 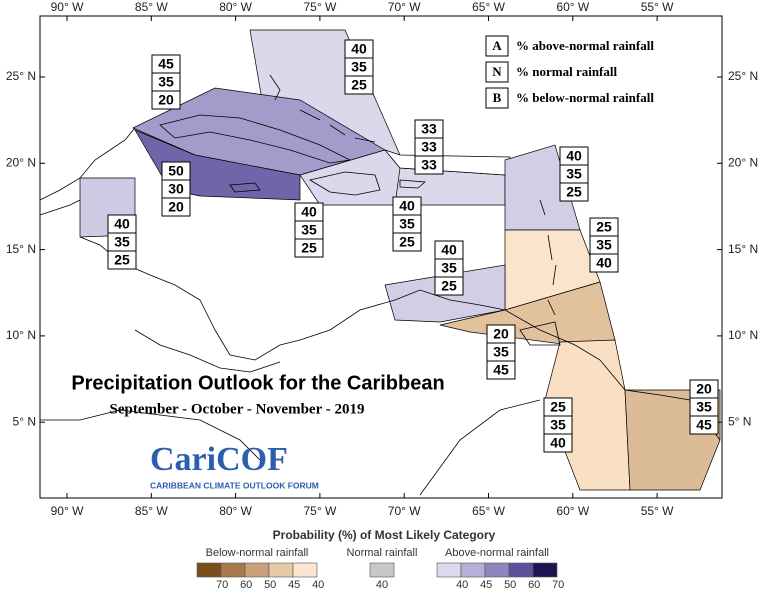 What do you see at coordinates (246, 584) in the screenshot?
I see `colorbar-label: 60` at bounding box center [246, 584].